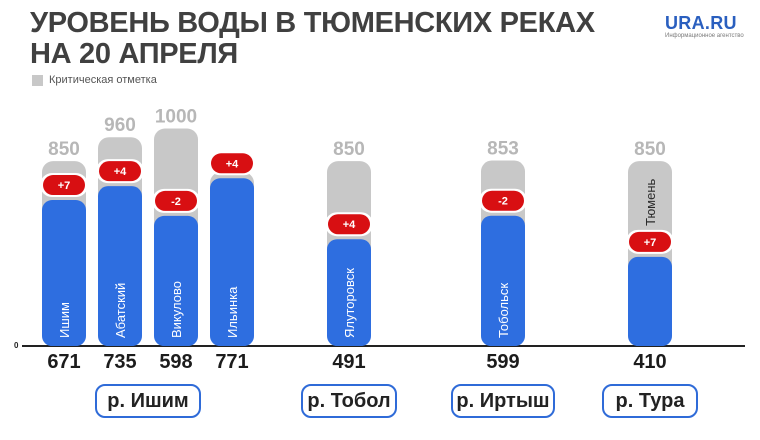 This screenshot has height=440, width=760. What do you see at coordinates (704, 36) in the screenshot?
I see `logo-tagline: Информационное агентство` at bounding box center [704, 36].